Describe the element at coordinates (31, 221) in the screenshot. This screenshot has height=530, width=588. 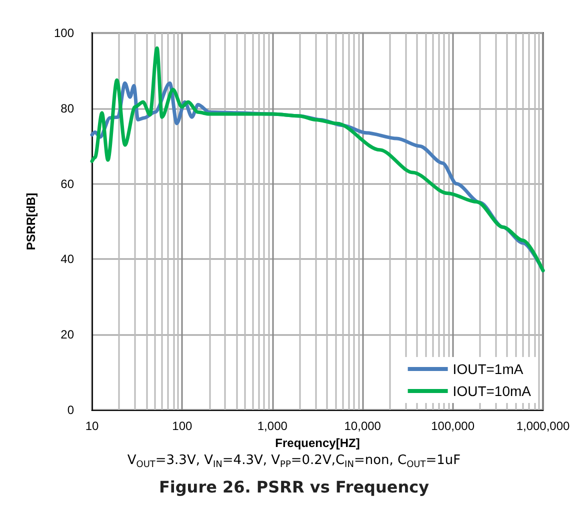
I see `y-axis-title: PSRR[dB]` at that location.